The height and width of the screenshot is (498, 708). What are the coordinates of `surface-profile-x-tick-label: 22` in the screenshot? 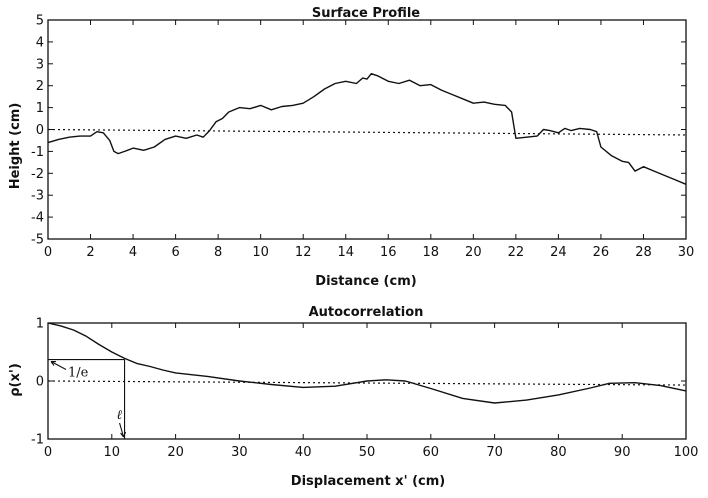 It's located at (516, 252).